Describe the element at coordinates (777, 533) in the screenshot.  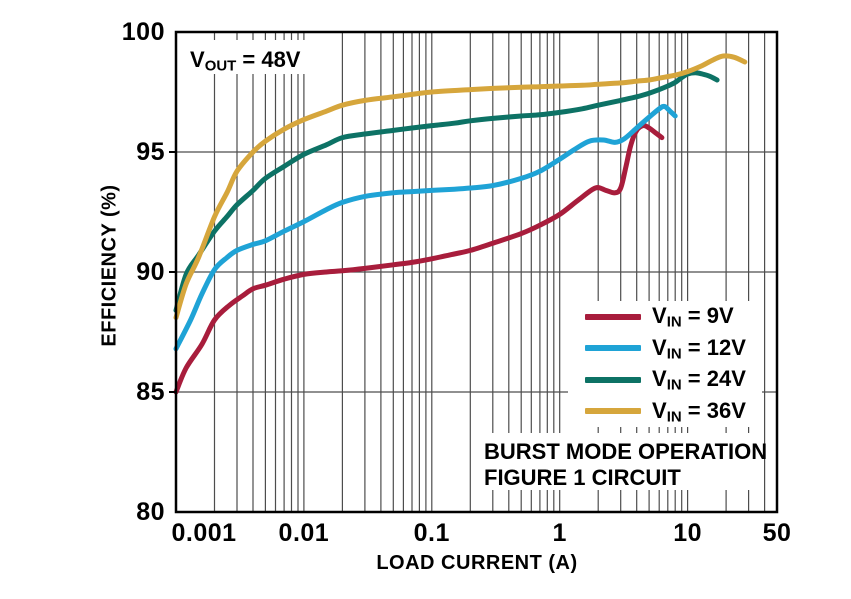
I see `x-tick-label: 50` at that location.